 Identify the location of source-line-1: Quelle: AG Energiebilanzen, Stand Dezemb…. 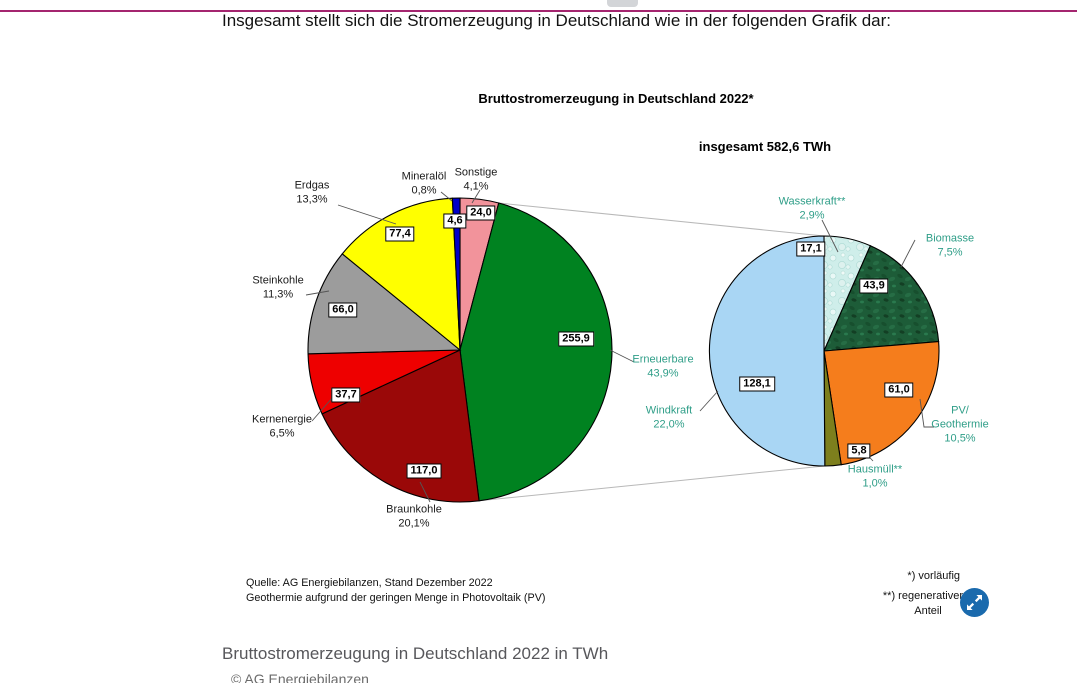
(369, 583).